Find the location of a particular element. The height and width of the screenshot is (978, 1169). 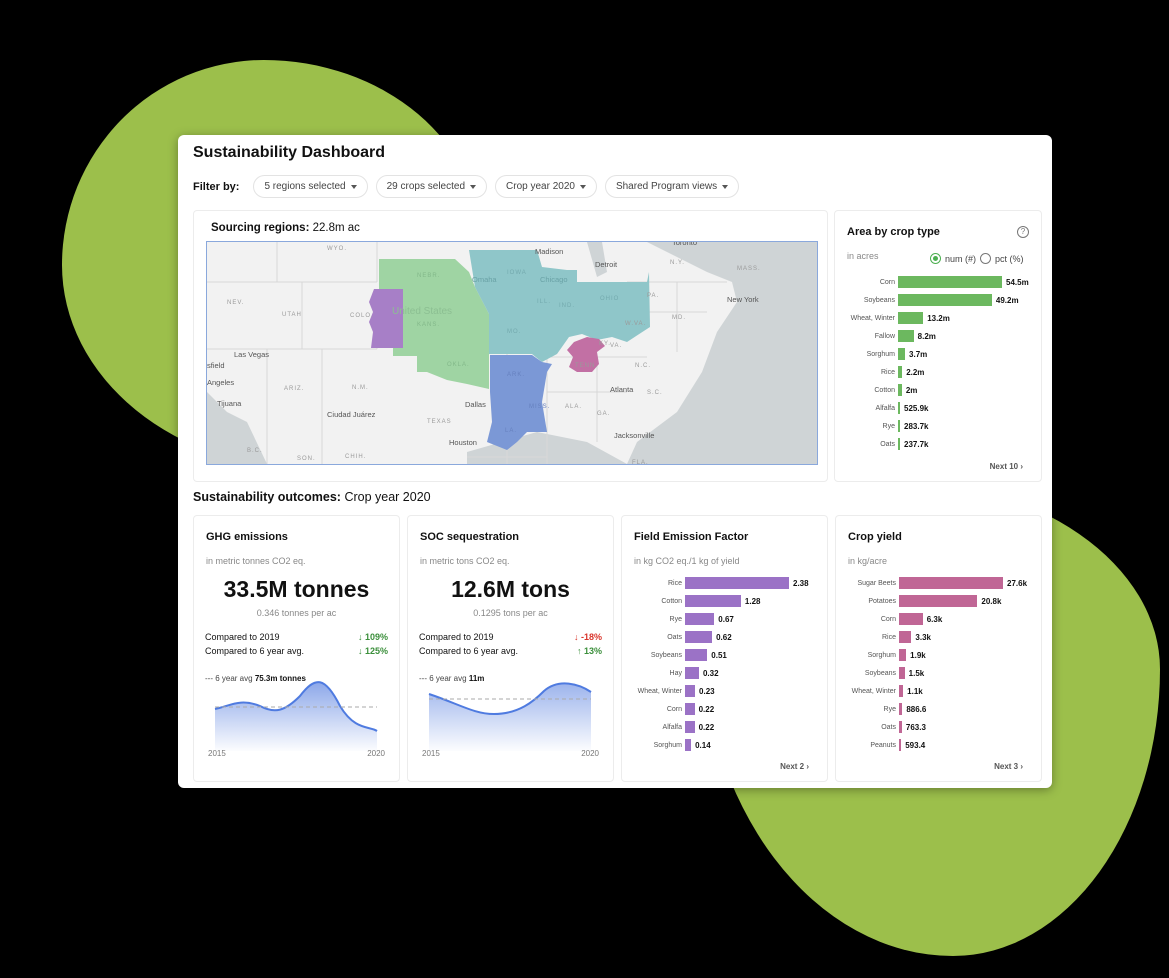

svg-text: IOWA is located at coordinates (517, 273).